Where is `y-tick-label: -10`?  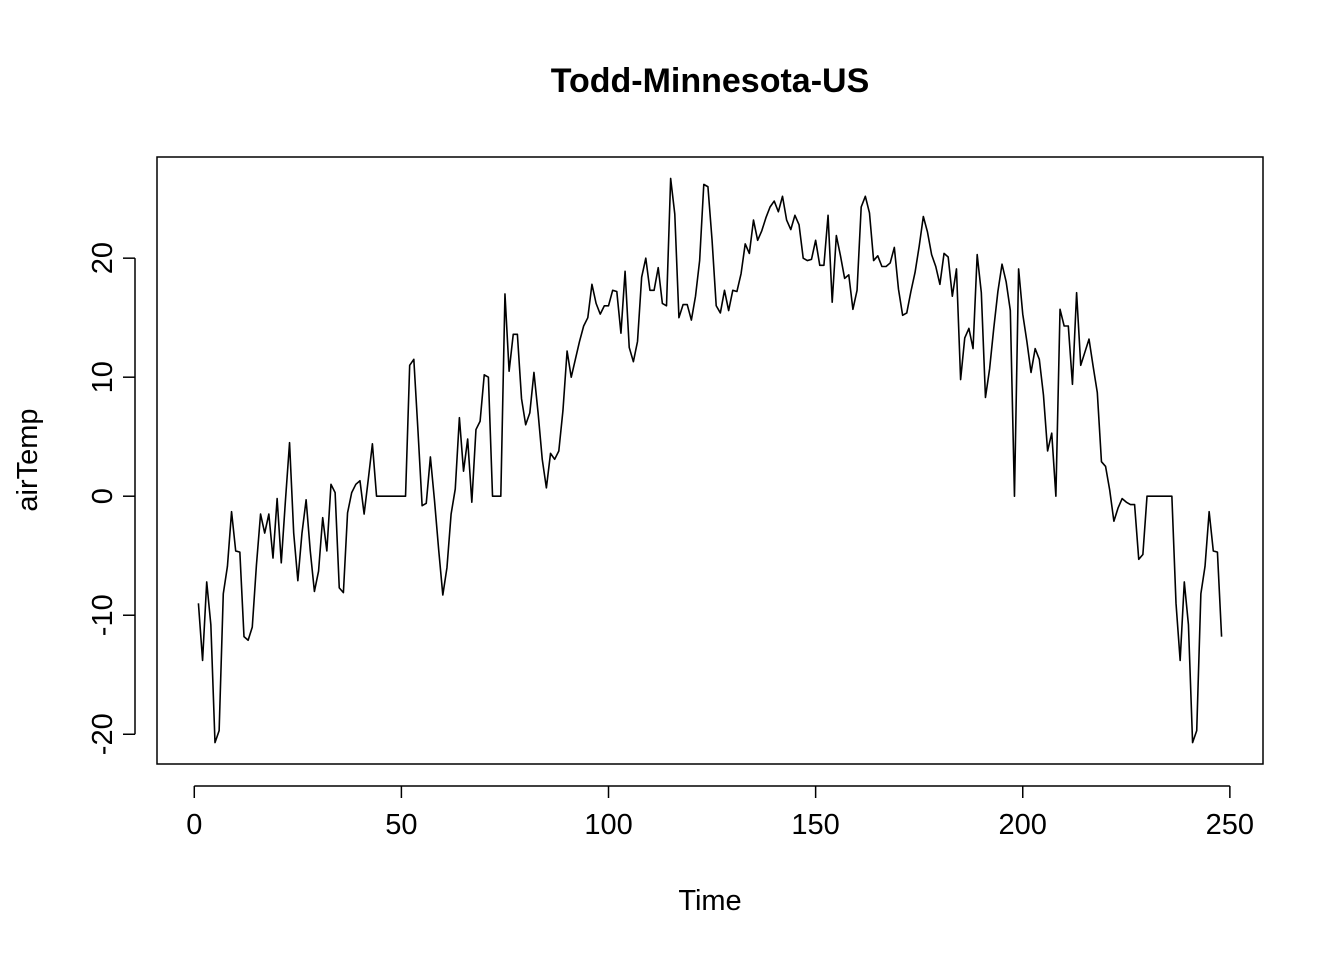
y-tick-label: -10 is located at coordinates (103, 615).